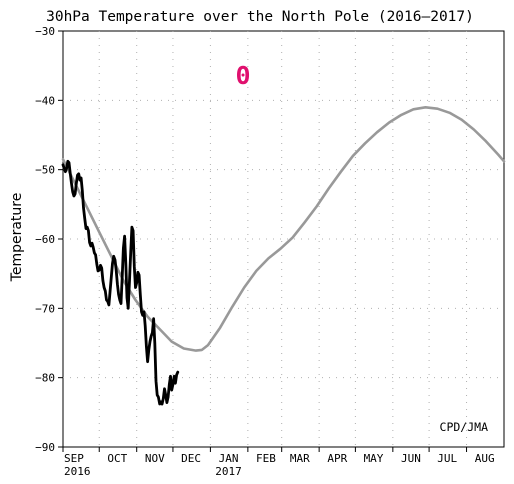  I want to click on x-tick-label: JUL, so click(447, 458).